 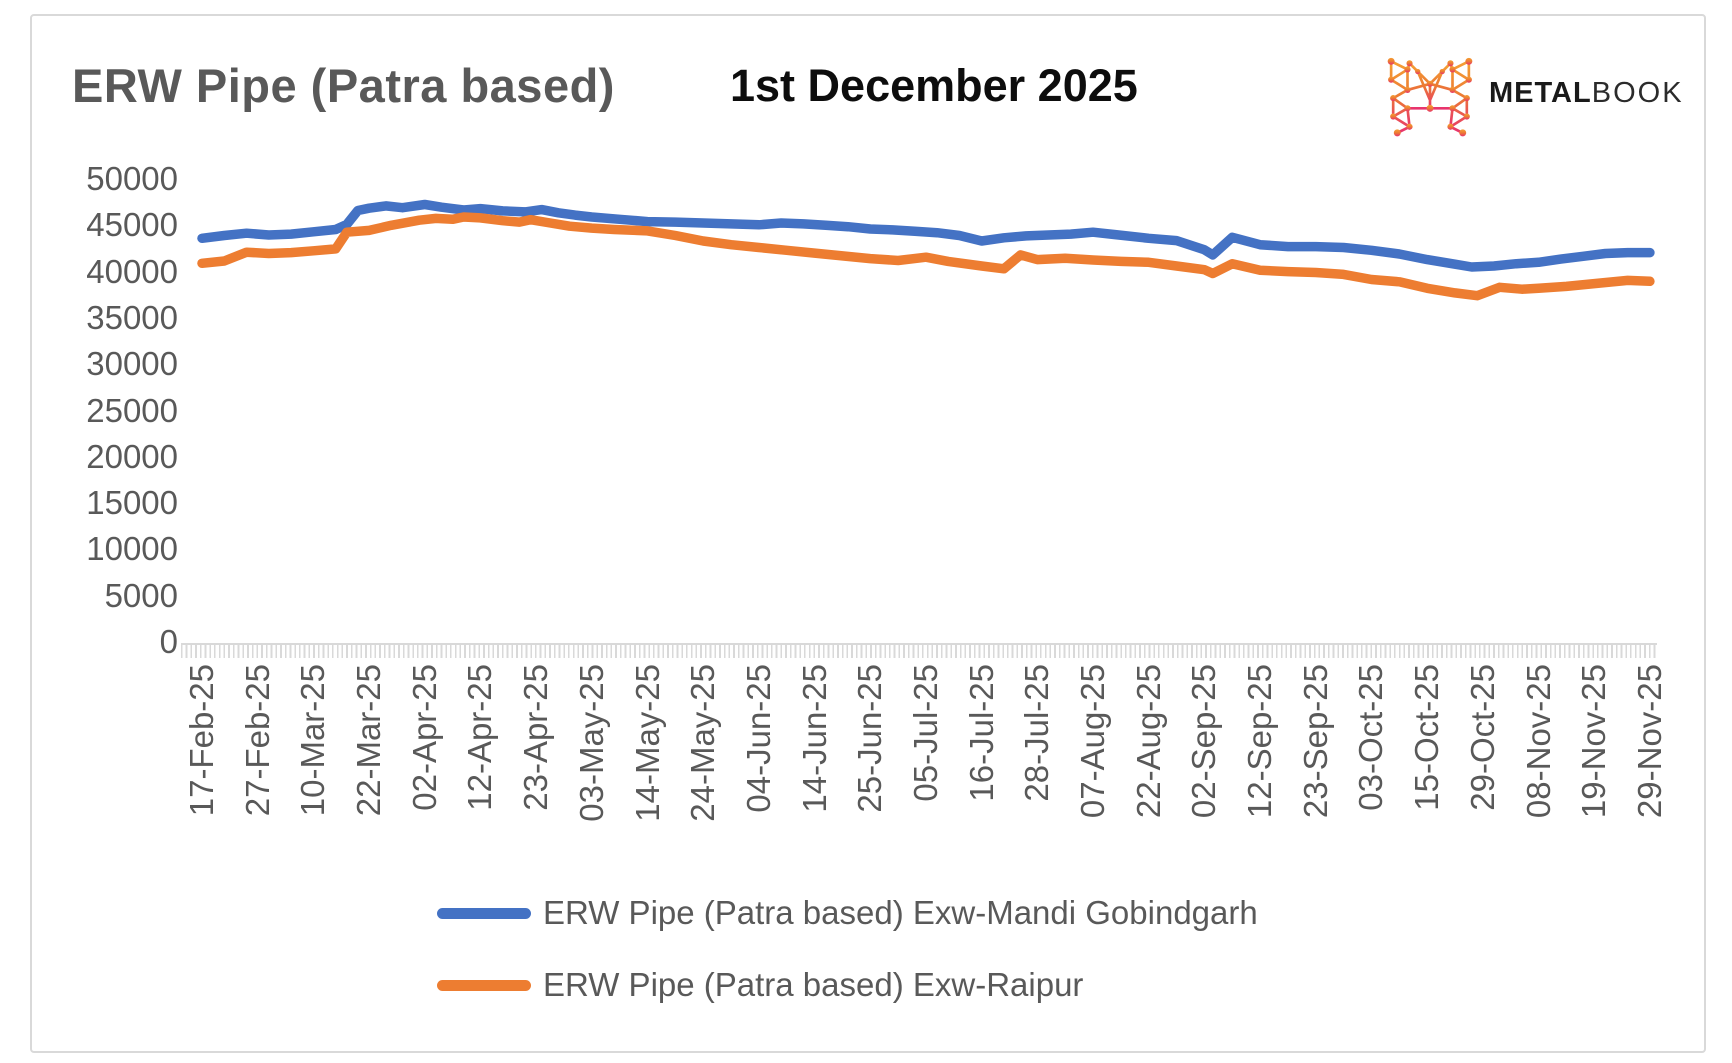 I want to click on legend-item-raipur: ERW Pipe (Patra based) Exw-Raipur, so click(x=760, y=985).